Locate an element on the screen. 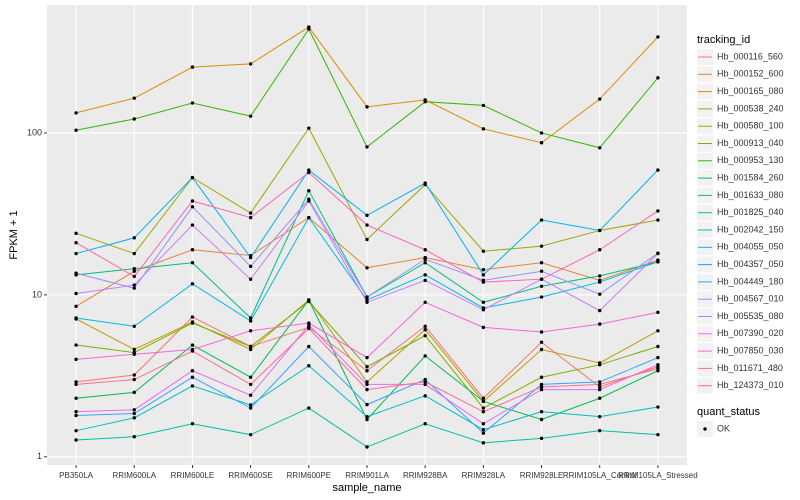 The width and height of the screenshot is (800, 500). legend-label: OK is located at coordinates (723, 428).